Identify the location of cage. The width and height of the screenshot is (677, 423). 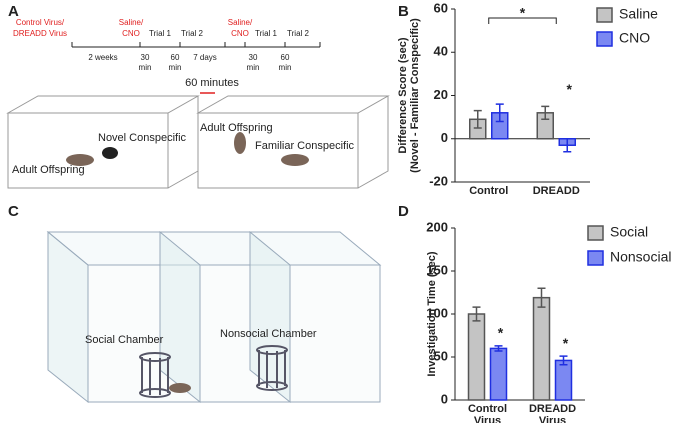
(213, 371).